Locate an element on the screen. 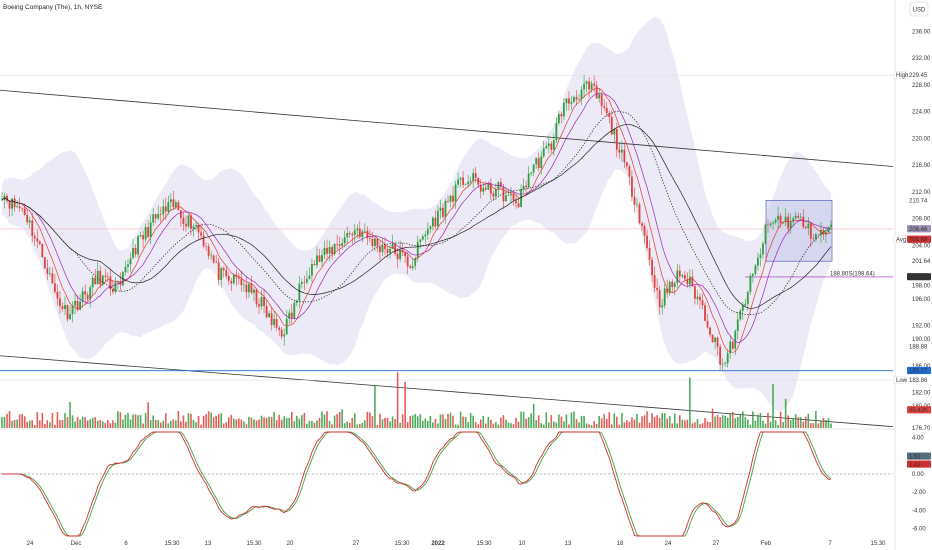 The image size is (932, 550). x-tick-label: 15:30 is located at coordinates (172, 544).